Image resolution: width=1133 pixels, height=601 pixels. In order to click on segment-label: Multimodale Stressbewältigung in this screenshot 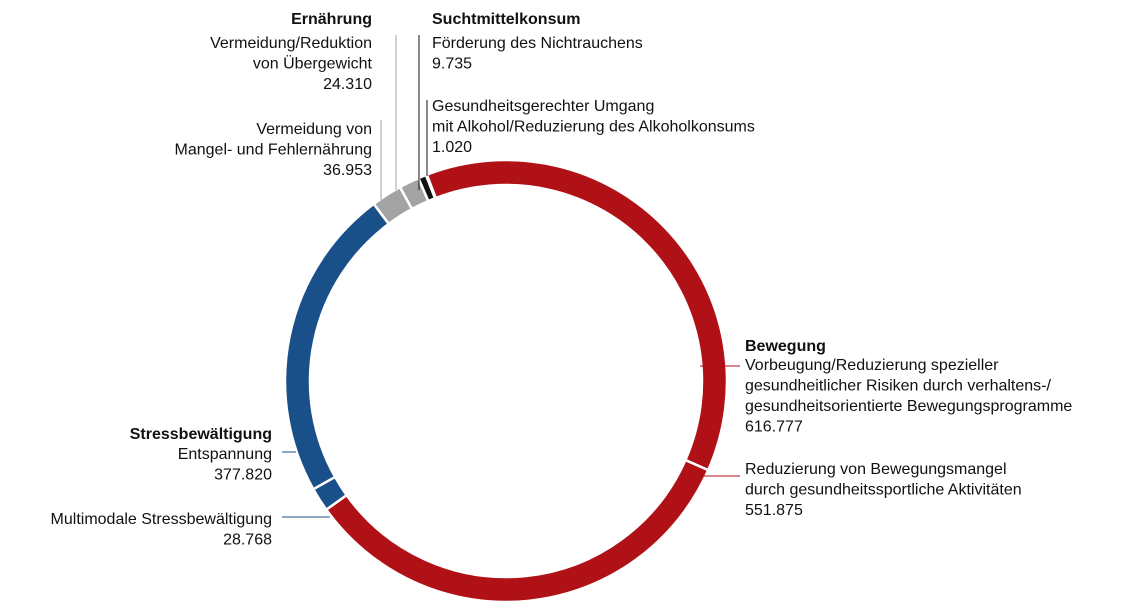, I will do `click(161, 519)`.